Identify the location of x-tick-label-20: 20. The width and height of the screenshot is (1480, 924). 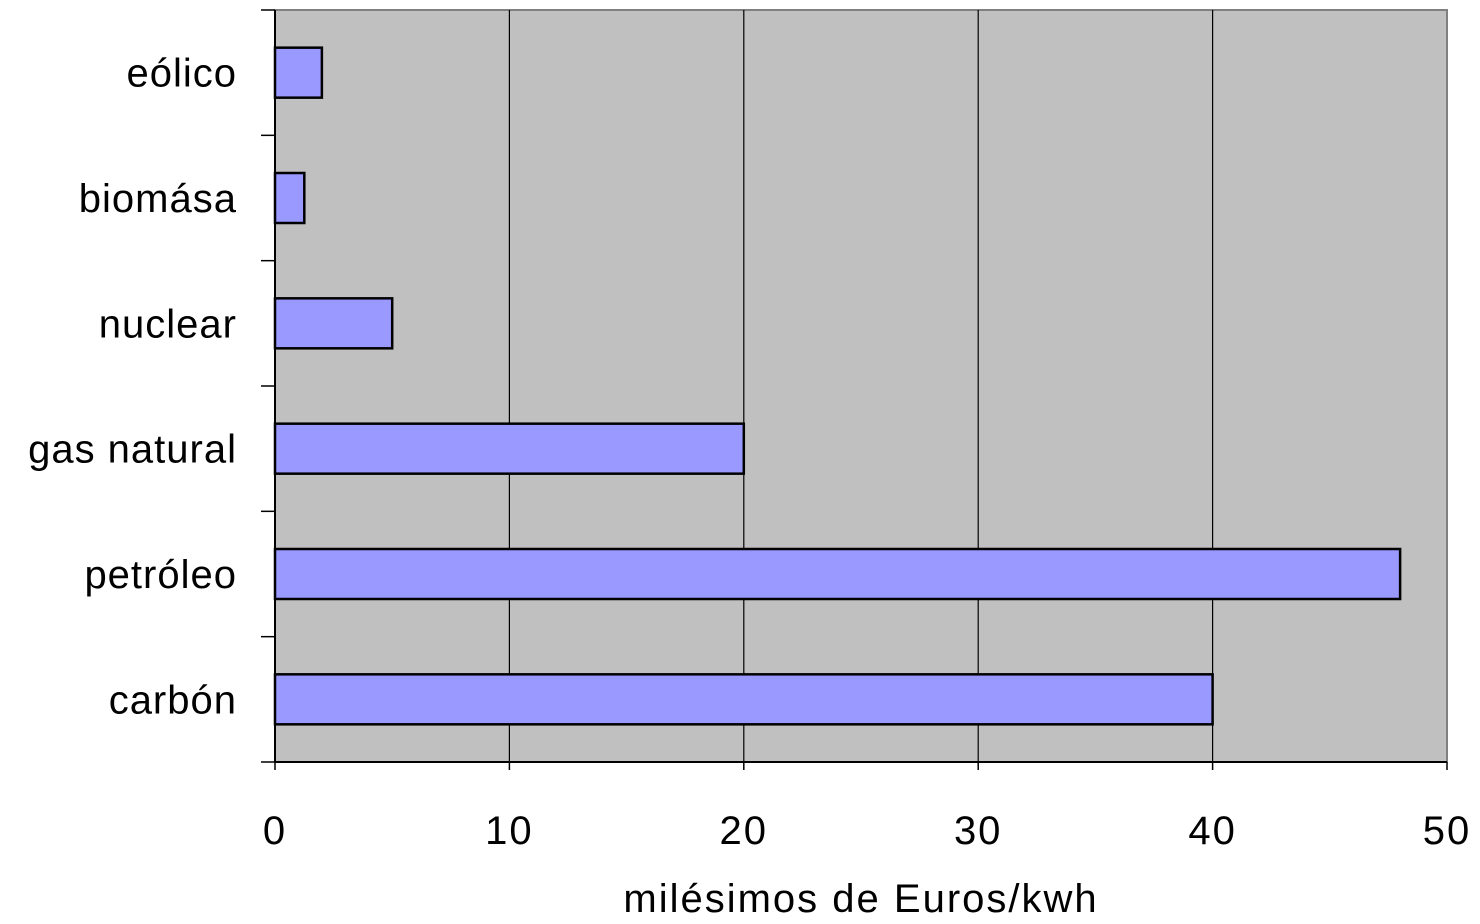
(744, 831).